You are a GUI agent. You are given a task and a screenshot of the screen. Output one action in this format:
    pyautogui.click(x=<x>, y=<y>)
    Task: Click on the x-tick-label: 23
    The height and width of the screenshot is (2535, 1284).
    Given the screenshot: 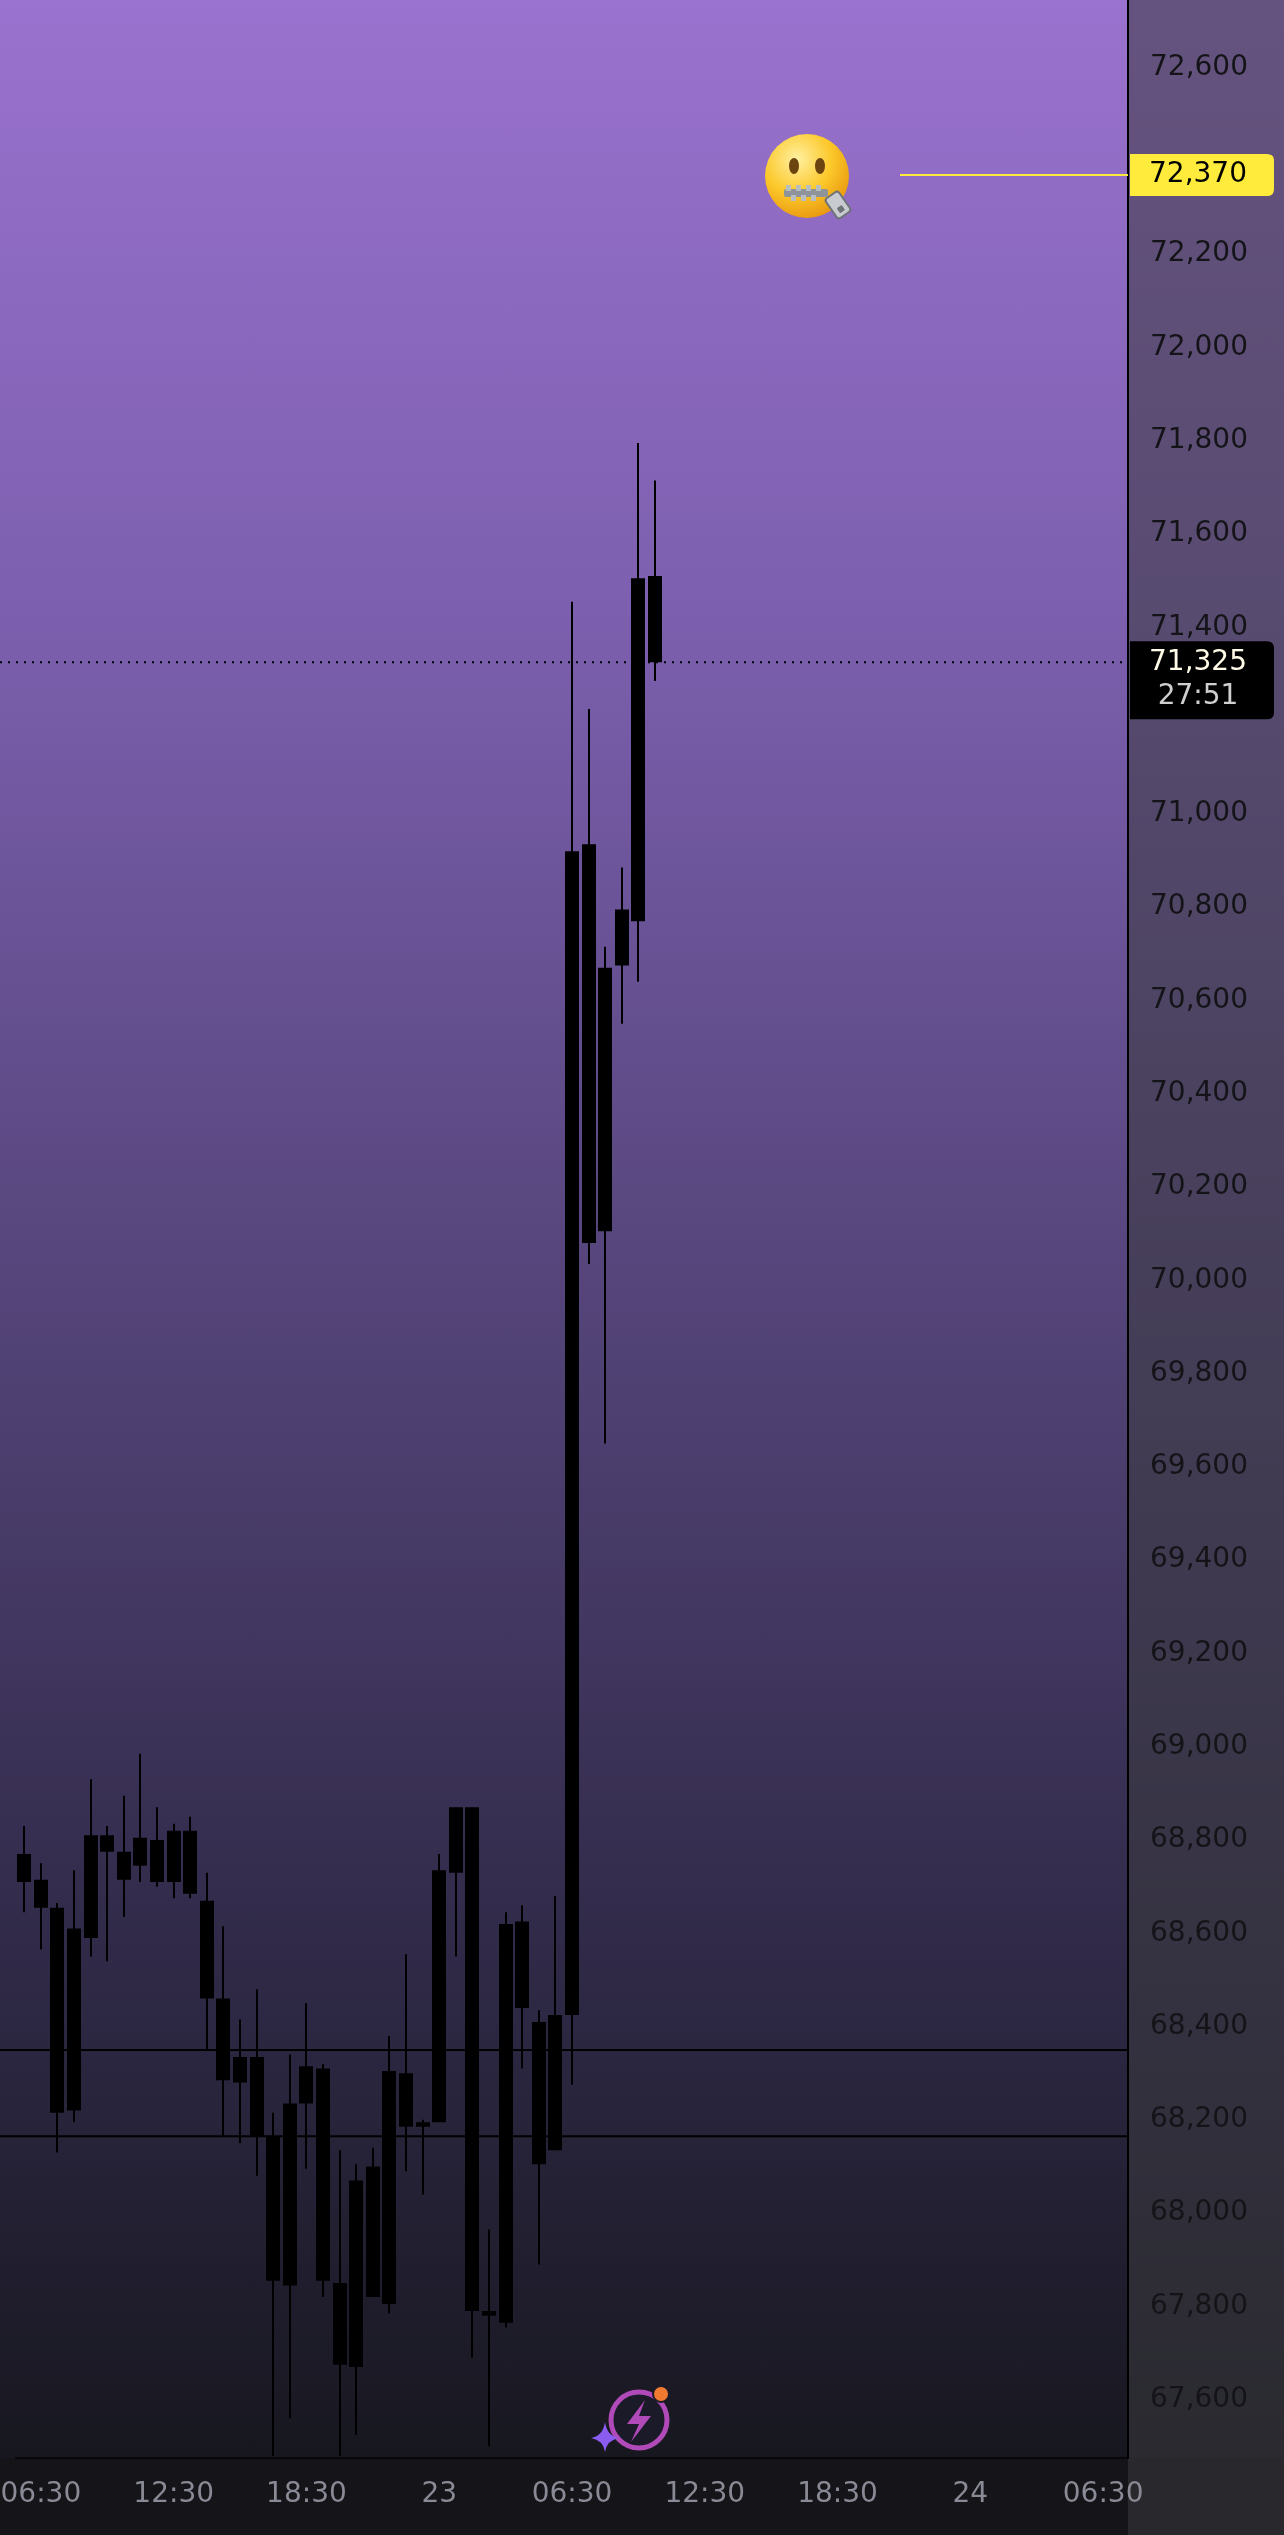 What is the action you would take?
    pyautogui.click(x=439, y=2493)
    